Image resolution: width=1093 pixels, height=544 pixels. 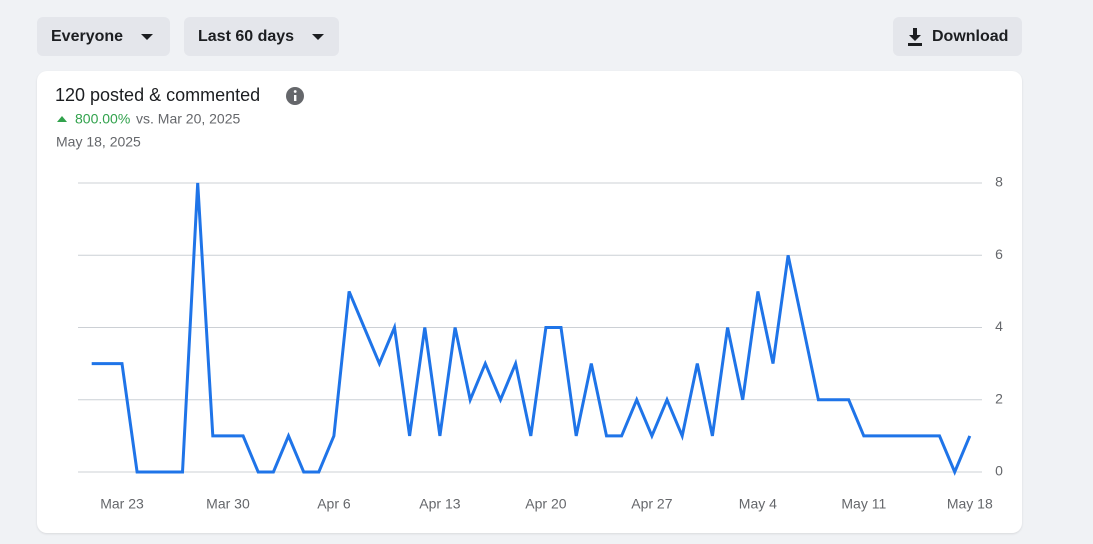 I want to click on filter-label: Last 60 days, so click(x=246, y=36).